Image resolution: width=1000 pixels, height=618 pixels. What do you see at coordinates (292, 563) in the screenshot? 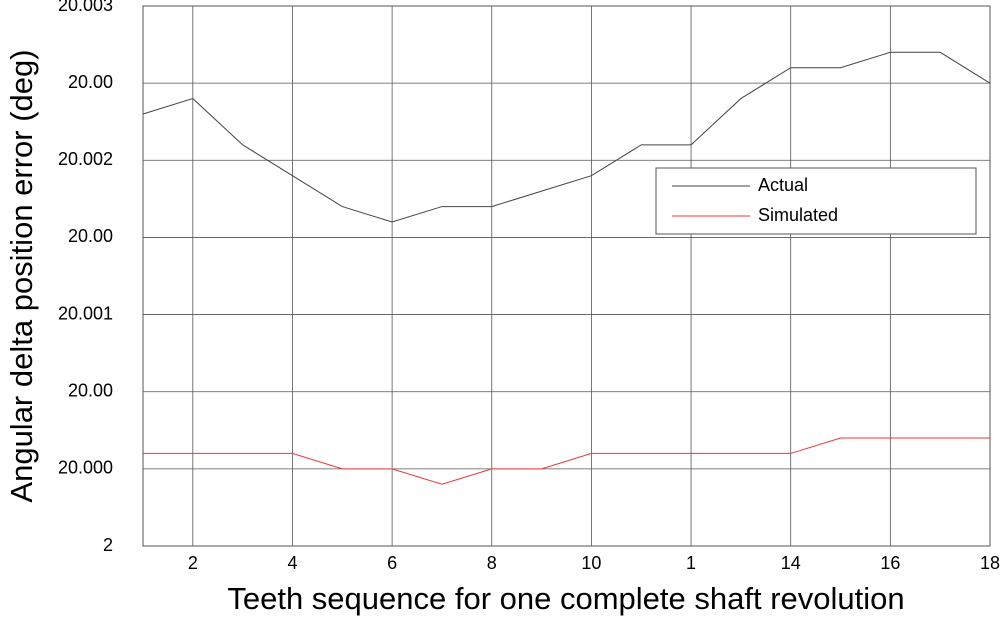
I see `x-tick-label: 4` at bounding box center [292, 563].